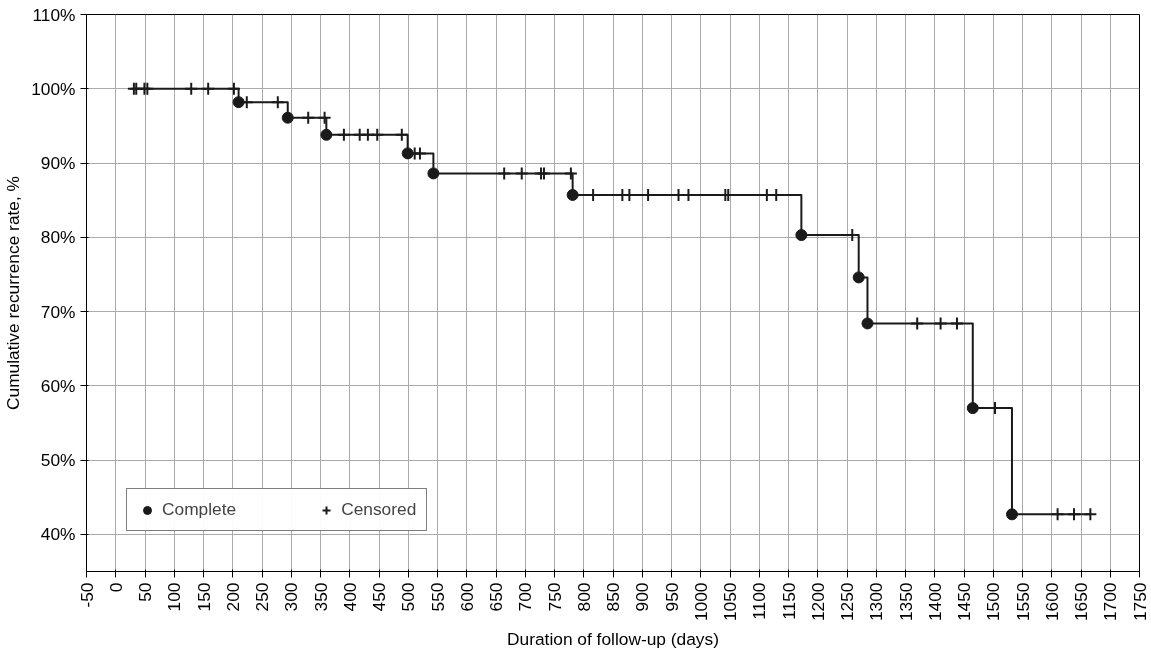 This screenshot has width=1151, height=652. I want to click on x-tick-label: 1750, so click(1139, 602).